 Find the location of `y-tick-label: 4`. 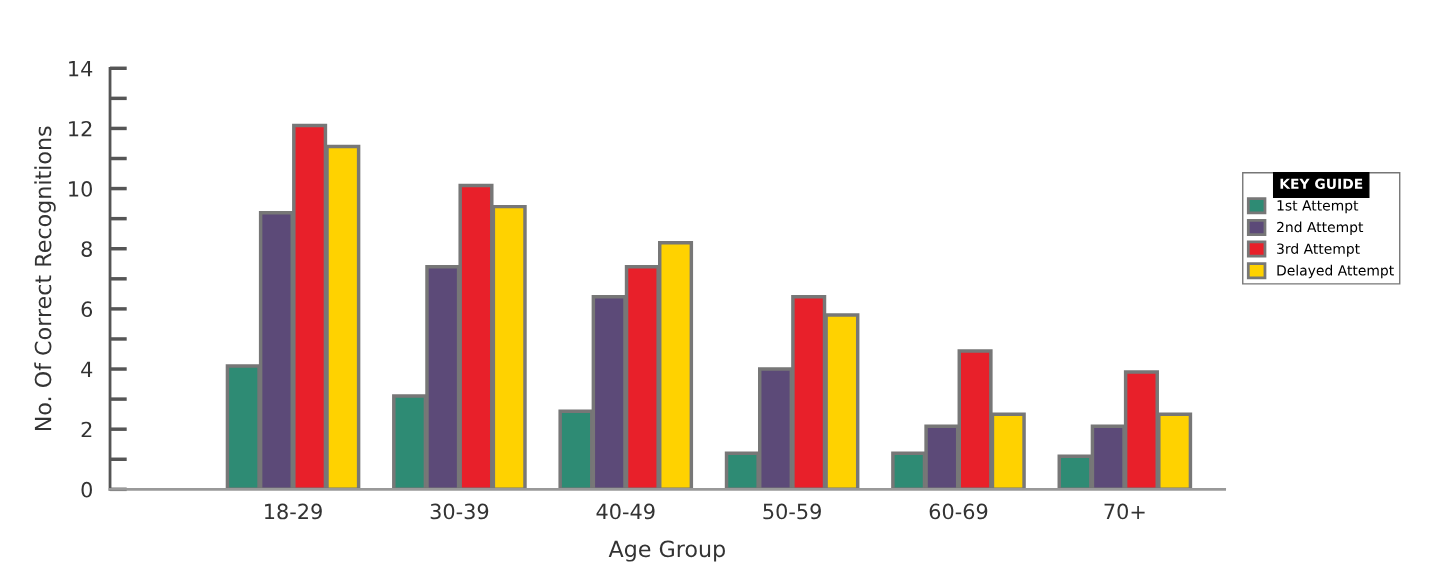

y-tick-label: 4 is located at coordinates (87, 369).